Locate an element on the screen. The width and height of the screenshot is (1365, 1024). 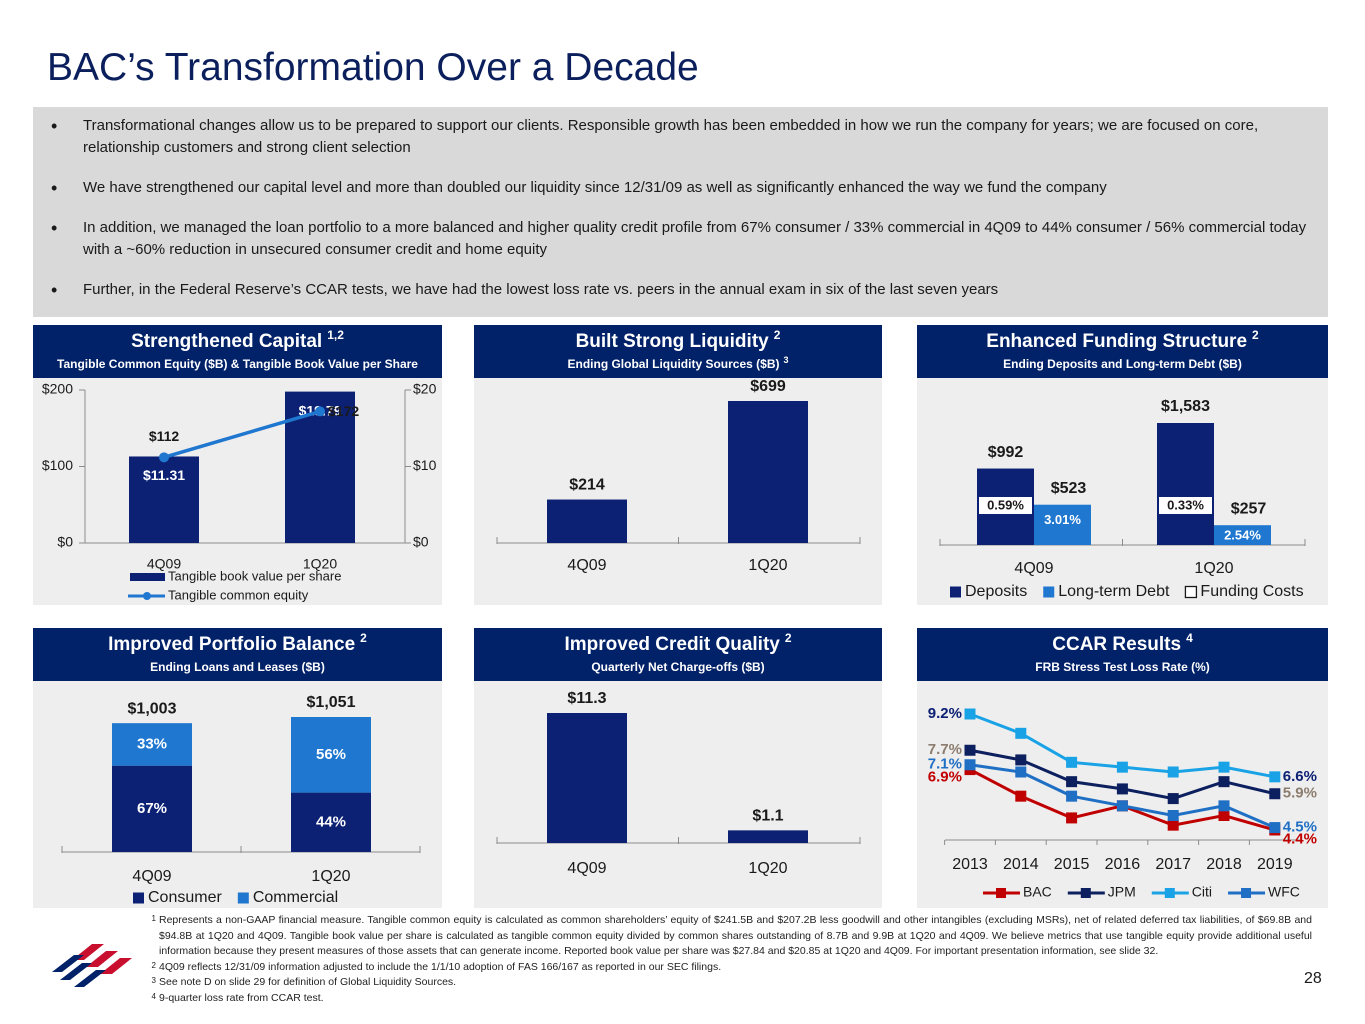
y-tick-label: $200 is located at coordinates (57, 389).